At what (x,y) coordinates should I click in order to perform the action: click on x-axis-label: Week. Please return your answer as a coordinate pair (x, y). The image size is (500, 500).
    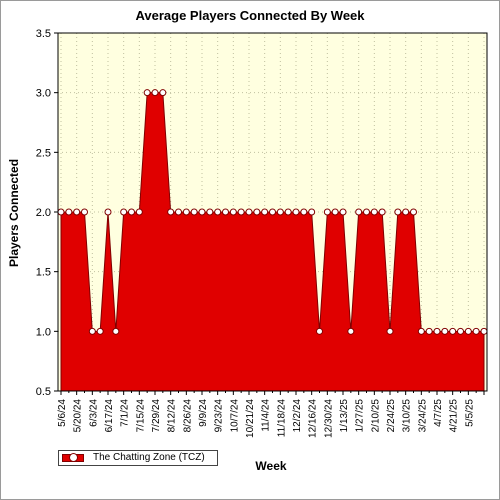
    Looking at the image, I should click on (270, 466).